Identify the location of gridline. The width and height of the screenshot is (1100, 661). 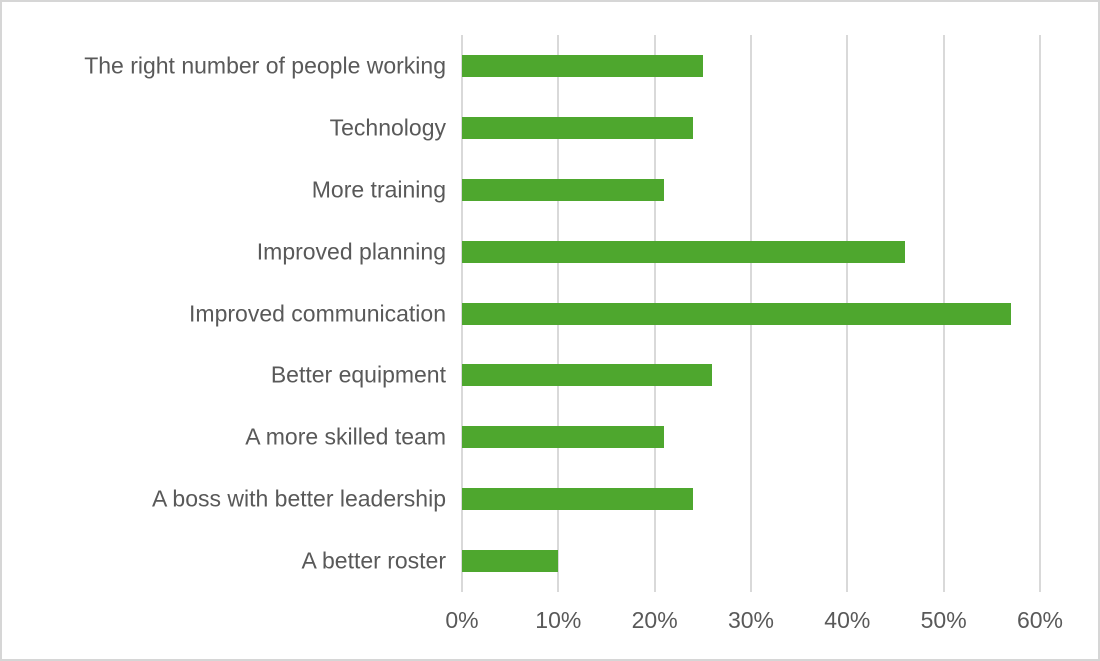
(1040, 313).